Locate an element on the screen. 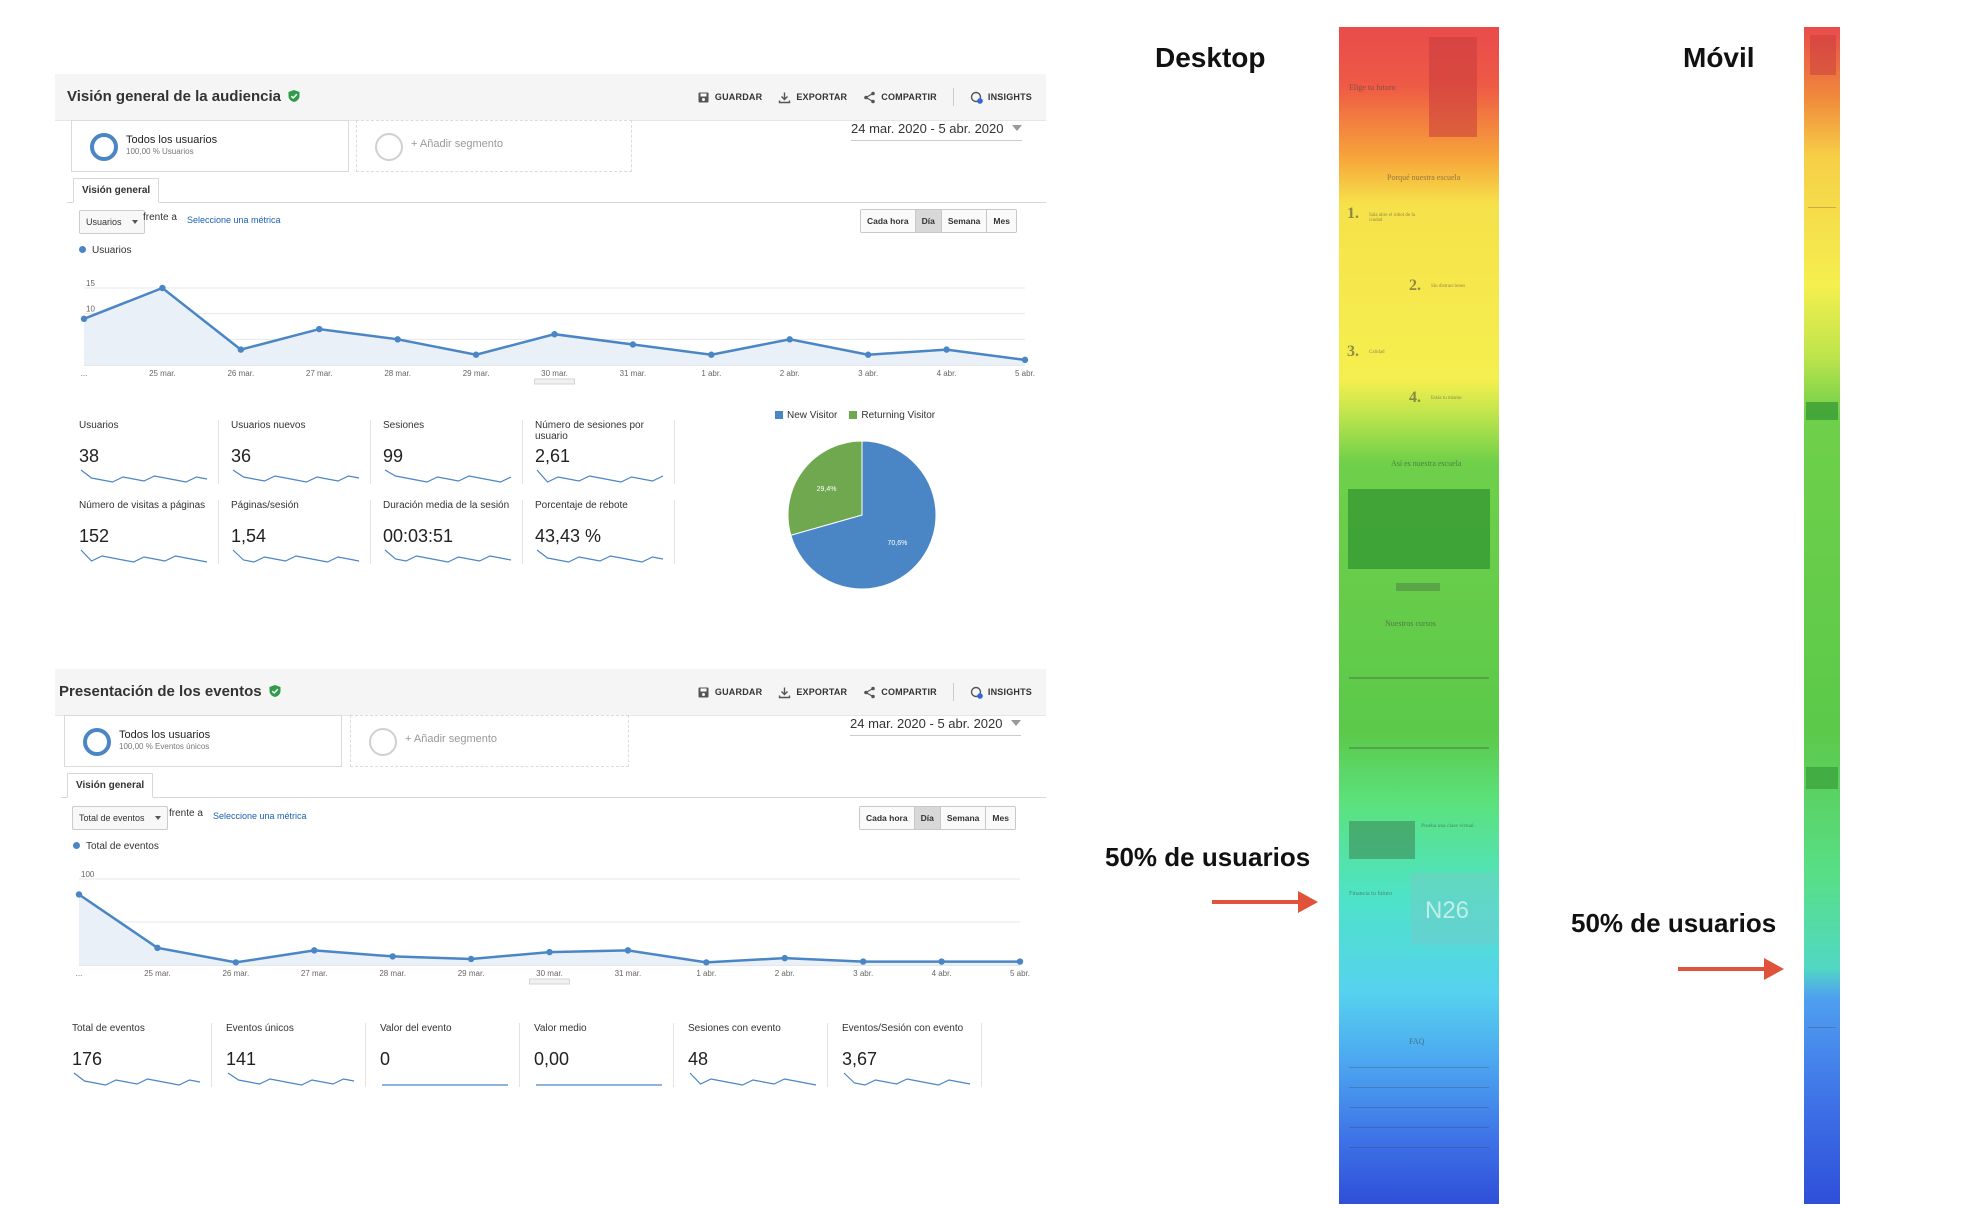 The width and height of the screenshot is (1964, 1208). metric-select: Usuarios is located at coordinates (112, 222).